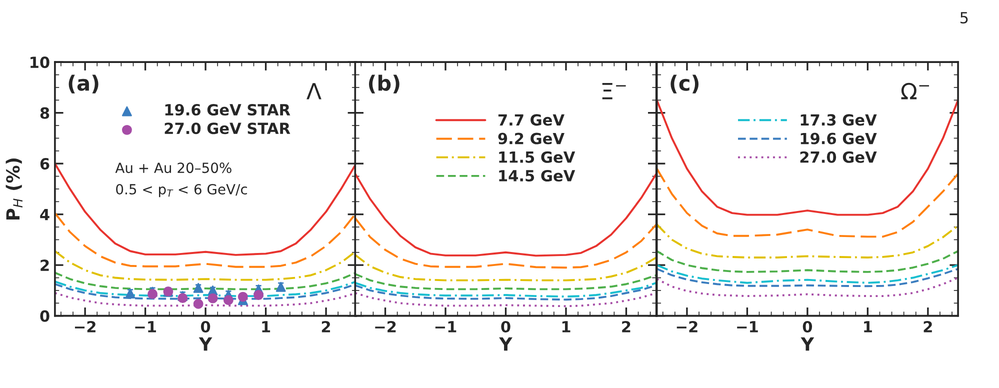 The image size is (999, 388). I want to click on y-tick-label: 6, so click(45, 164).